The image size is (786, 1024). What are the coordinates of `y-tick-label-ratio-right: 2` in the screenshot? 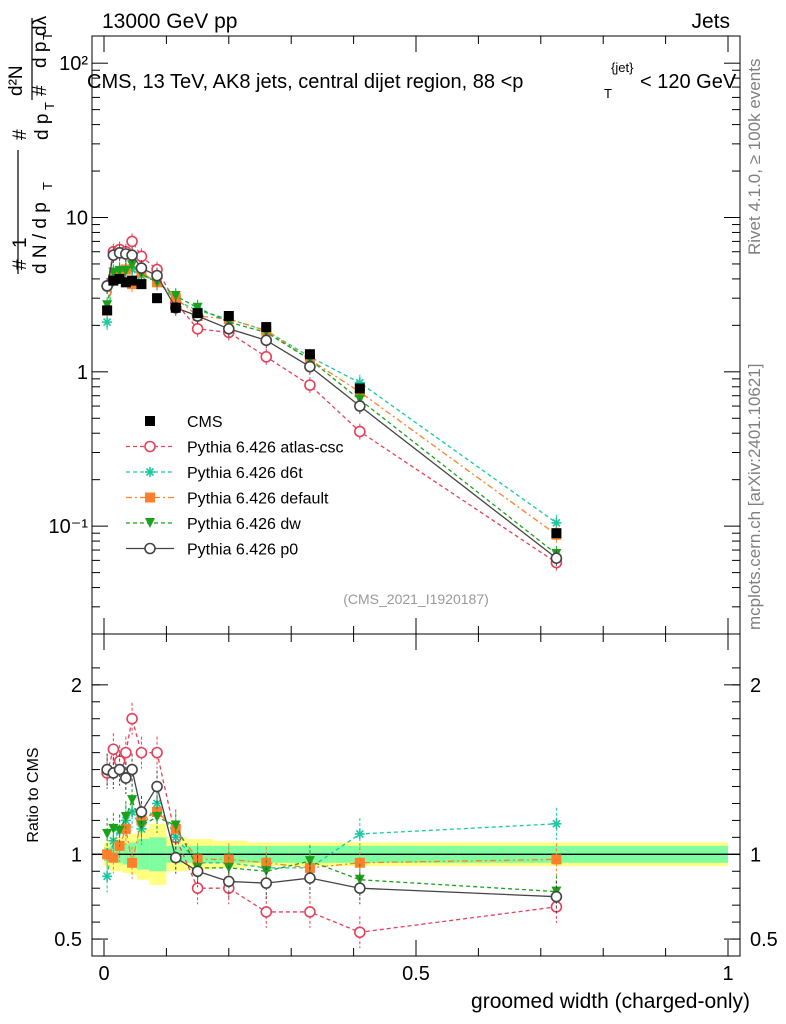 It's located at (755, 686).